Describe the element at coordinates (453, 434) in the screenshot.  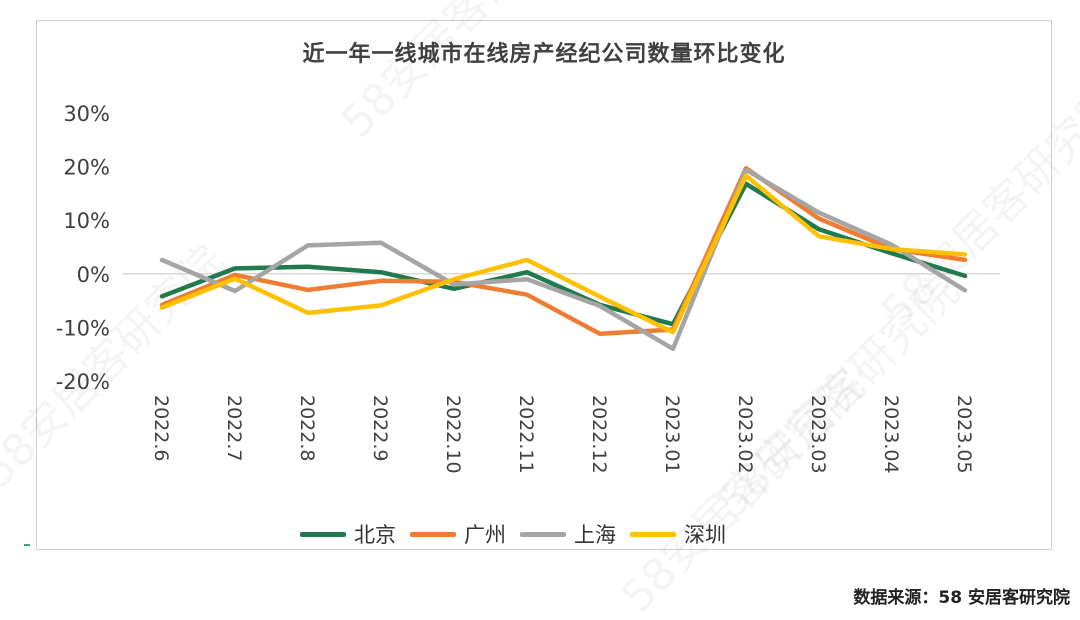
I see `x-tick-label: 2022.10` at that location.